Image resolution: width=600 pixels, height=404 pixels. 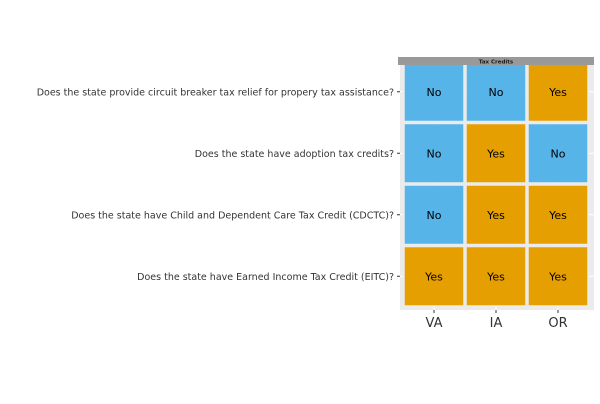 What do you see at coordinates (434, 323) in the screenshot?
I see `x-tick-label-va: VA` at bounding box center [434, 323].